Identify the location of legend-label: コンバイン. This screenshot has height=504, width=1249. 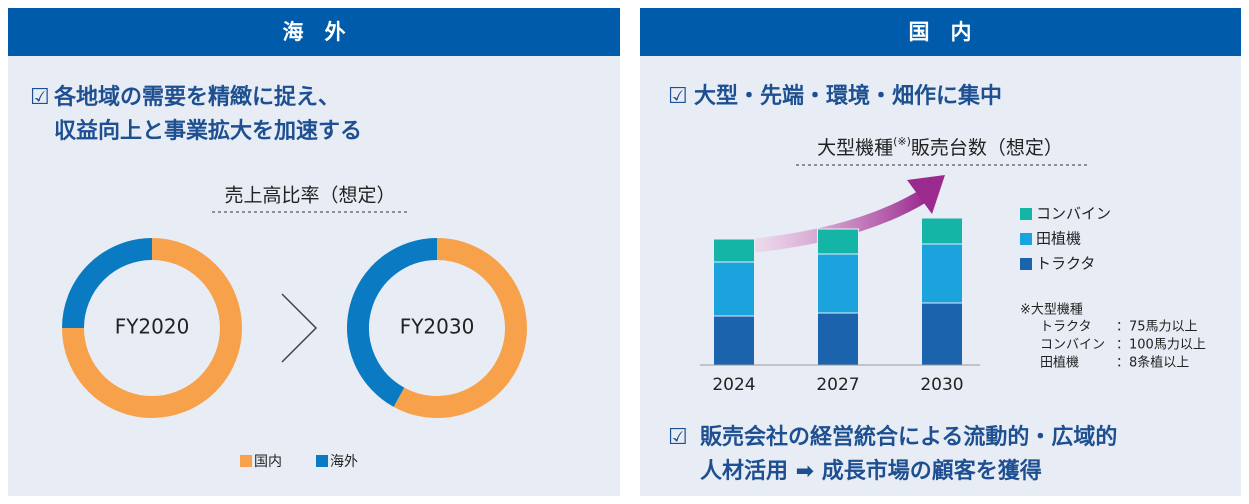
(1073, 214).